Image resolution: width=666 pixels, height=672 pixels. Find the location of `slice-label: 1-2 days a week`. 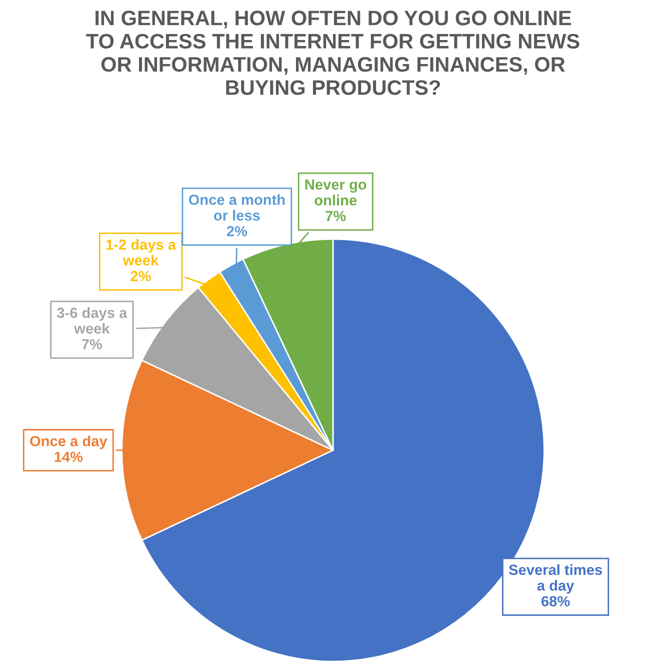

slice-label: 1-2 days a week is located at coordinates (141, 252).